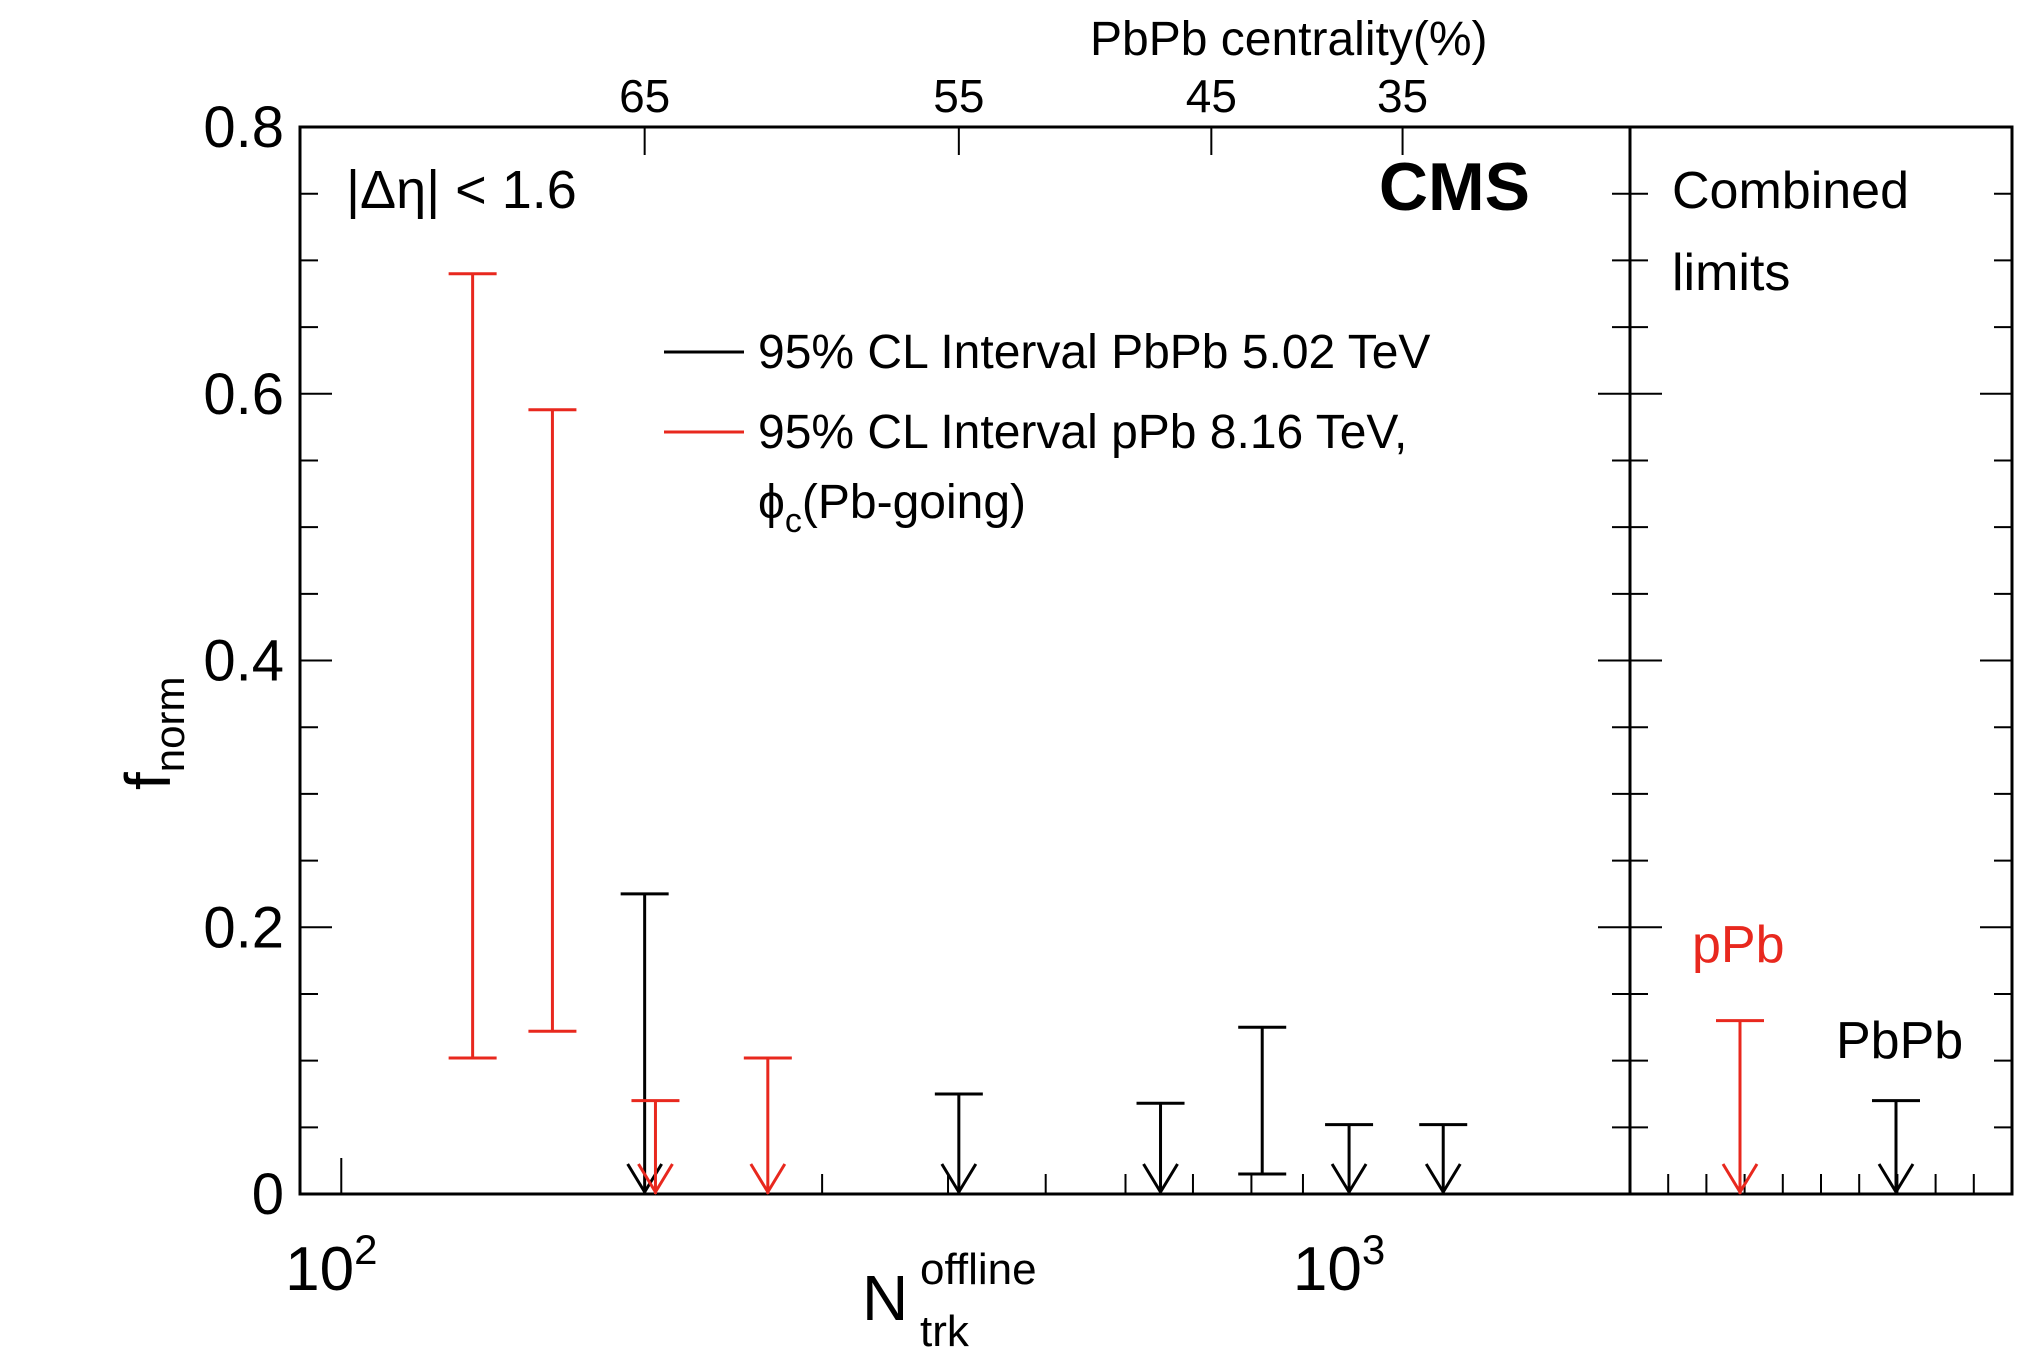  I want to click on combined-label-ppb: pPb, so click(1738, 945).